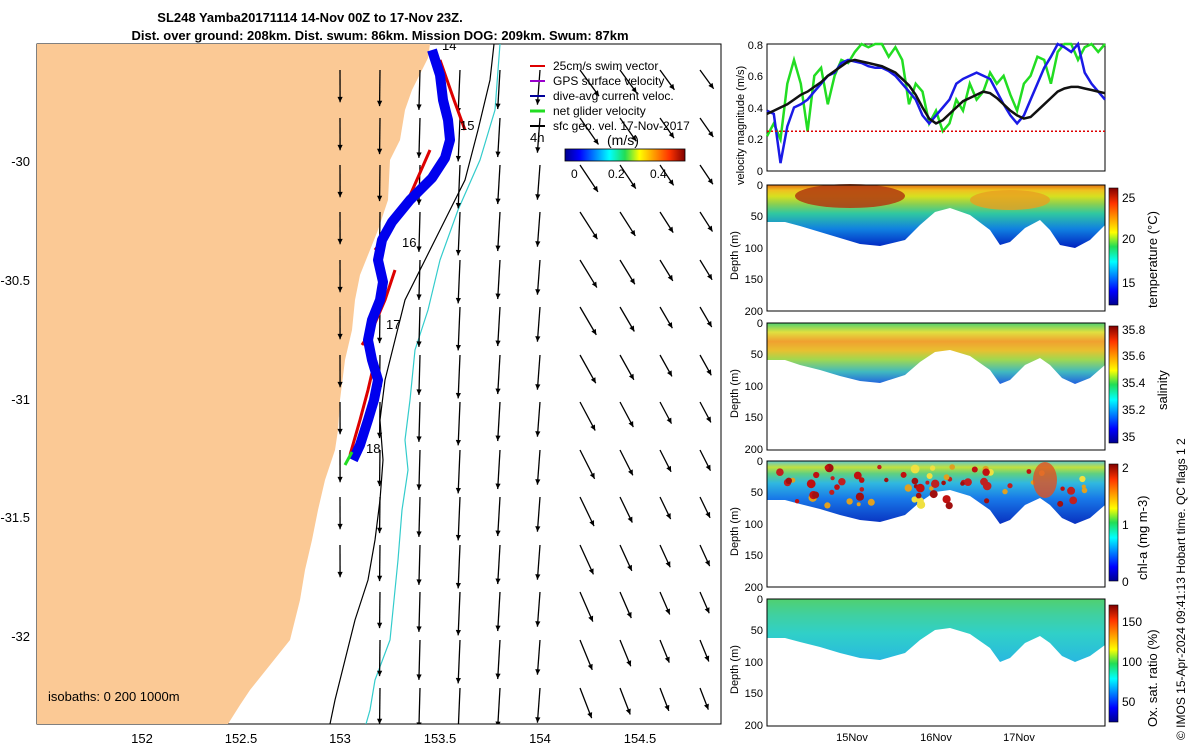 This screenshot has width=1200, height=750. What do you see at coordinates (936, 630) in the screenshot?
I see `oxygen-field` at bounding box center [936, 630].